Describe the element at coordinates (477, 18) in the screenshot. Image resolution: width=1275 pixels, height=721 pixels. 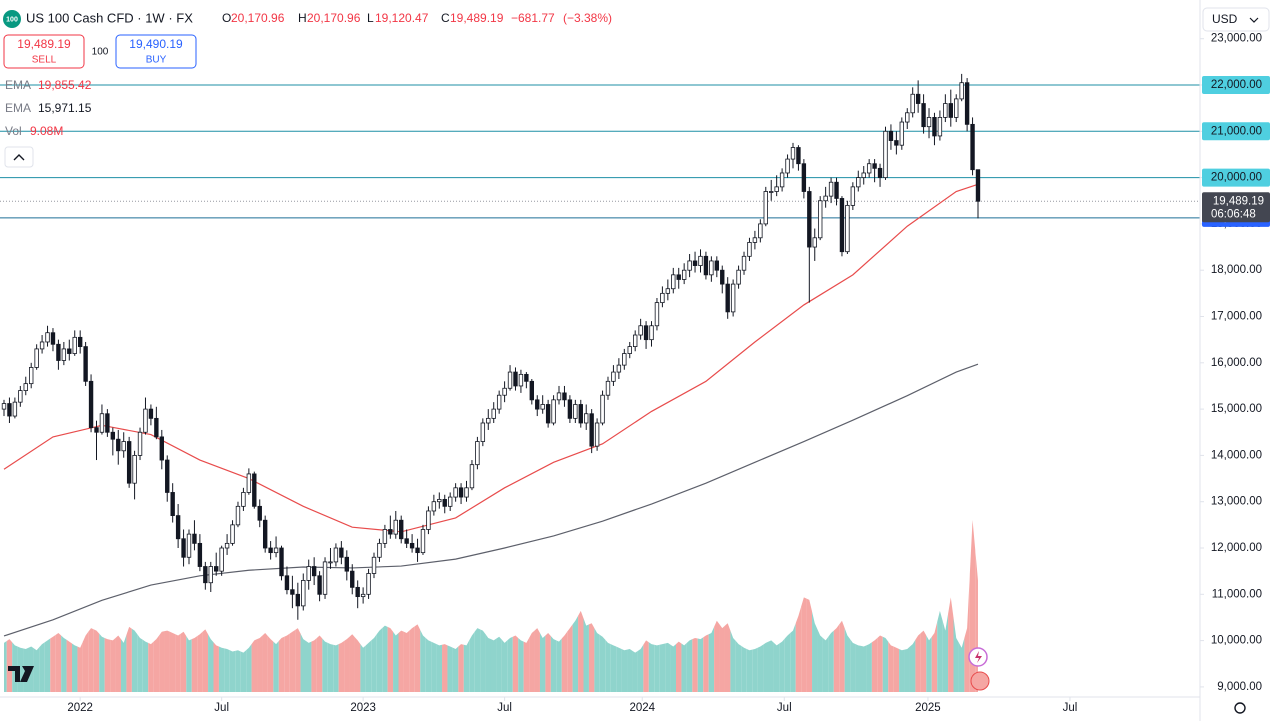
I see `ohlc-value: 19,489.19` at that location.